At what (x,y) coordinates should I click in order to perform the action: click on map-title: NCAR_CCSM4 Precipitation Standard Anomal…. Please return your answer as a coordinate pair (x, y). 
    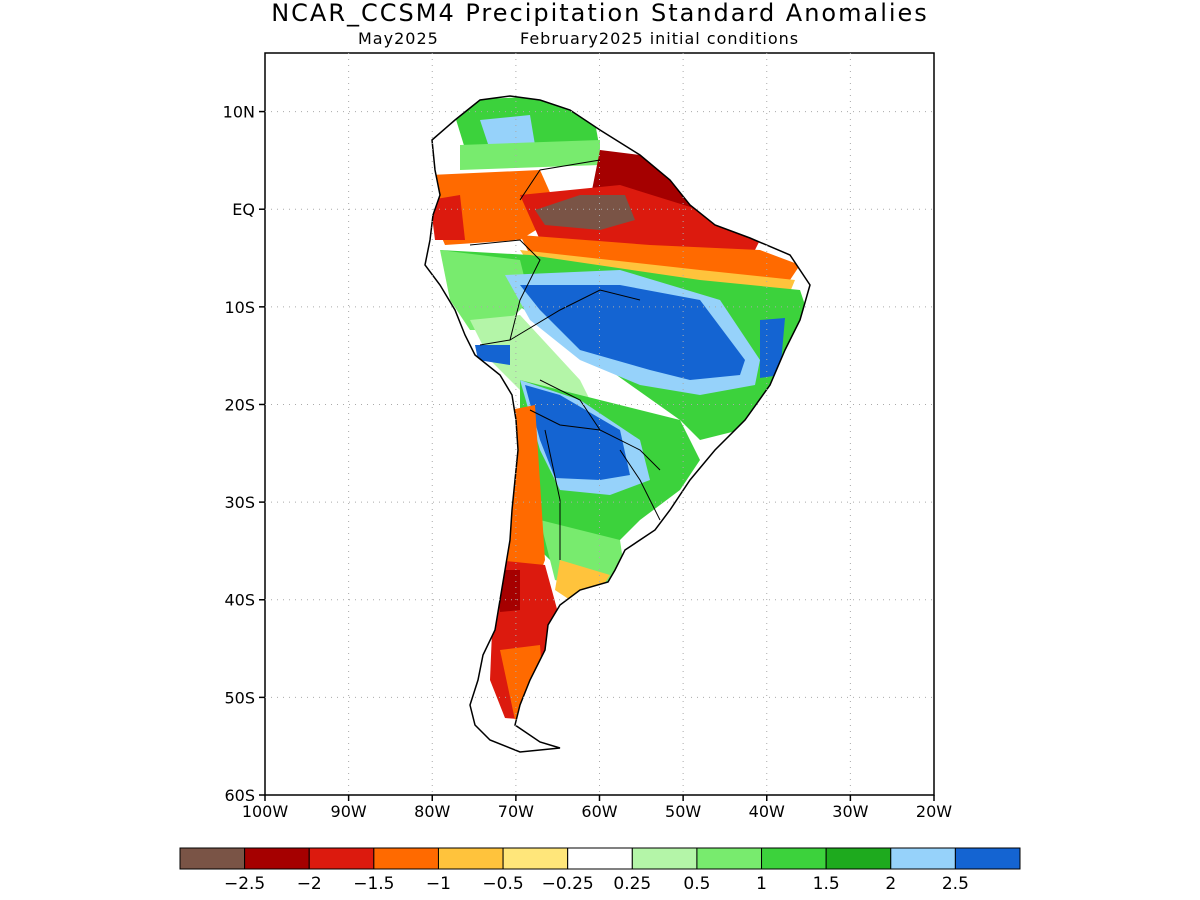
    Looking at the image, I should click on (600, 13).